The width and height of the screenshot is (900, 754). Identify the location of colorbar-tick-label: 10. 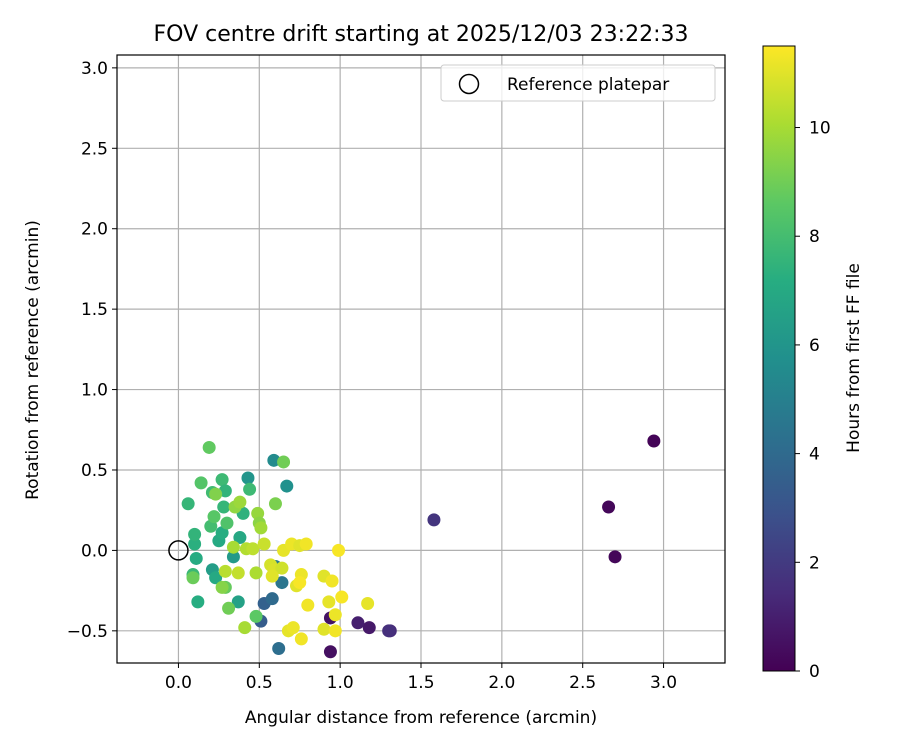
(820, 129).